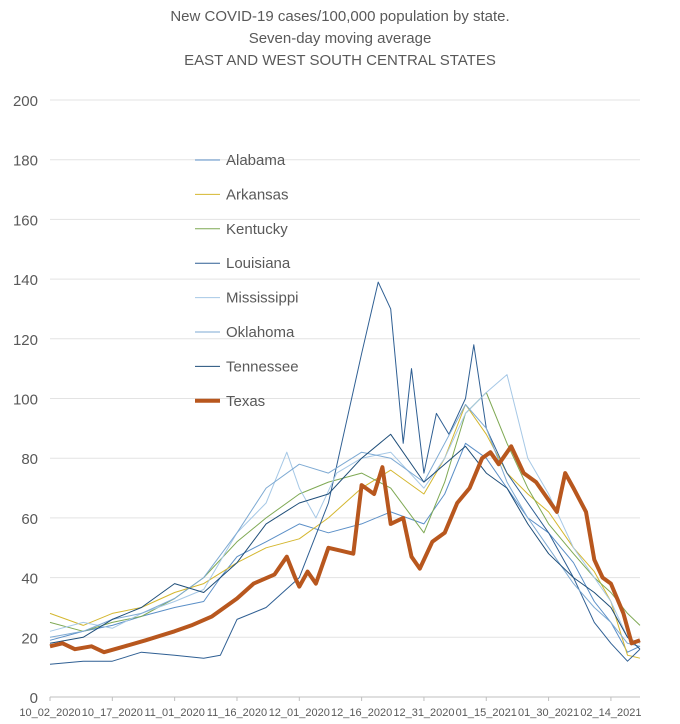 The image size is (680, 724). I want to click on x-tick-label: 01_15_2021, so click(486, 713).